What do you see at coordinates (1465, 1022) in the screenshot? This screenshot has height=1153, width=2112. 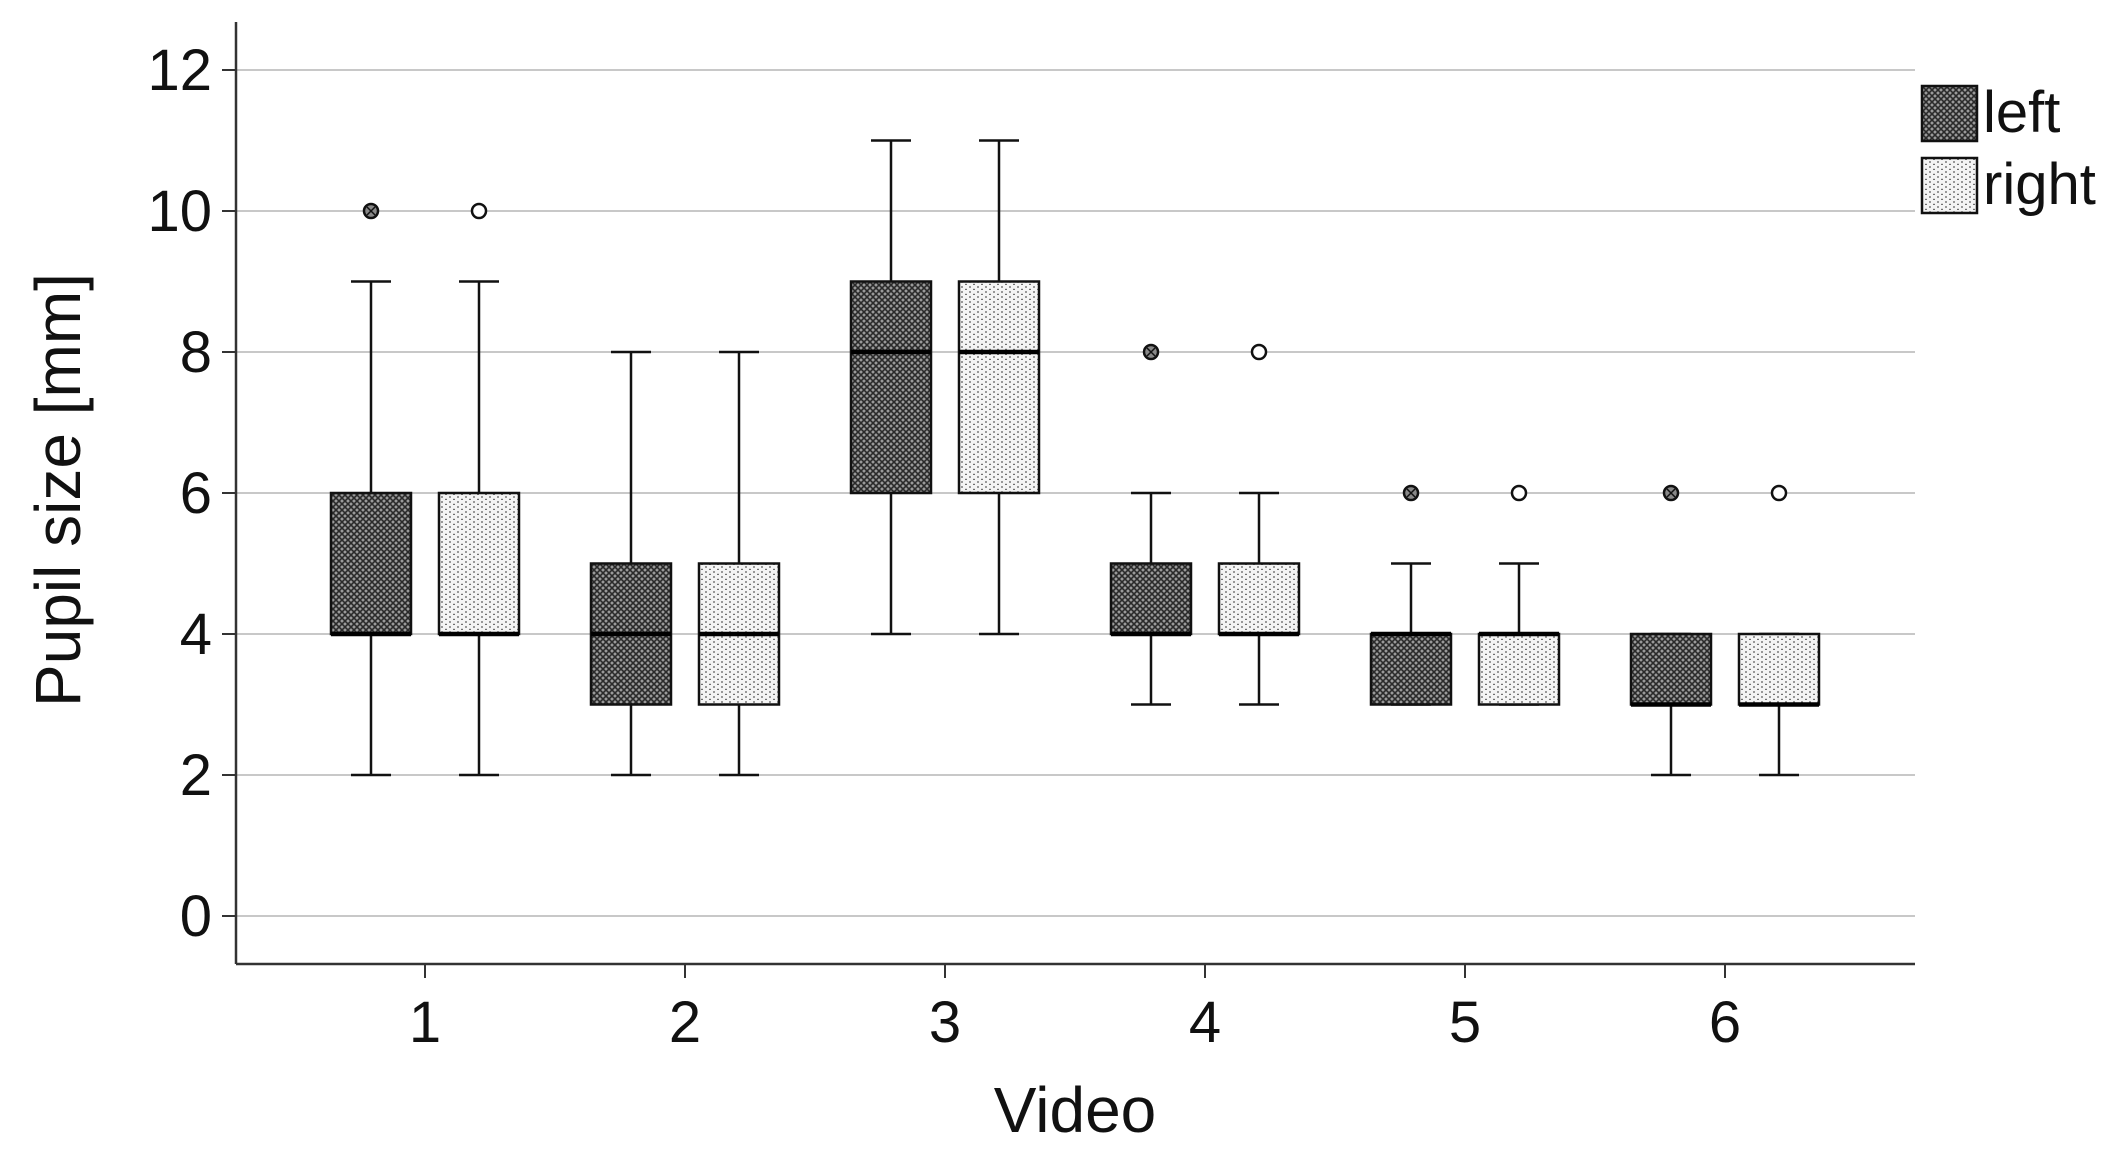 I see `x-tick-label: 5` at bounding box center [1465, 1022].